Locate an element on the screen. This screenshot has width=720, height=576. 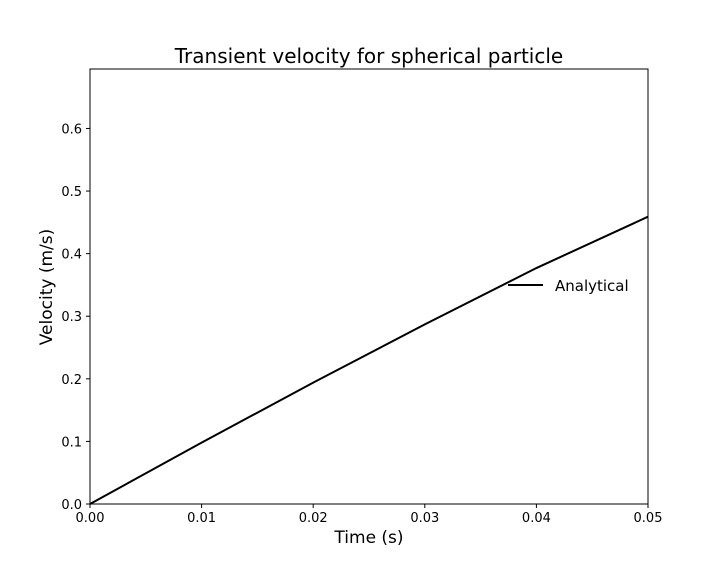
y-axis-label: Velocity (m/s) is located at coordinates (47, 287).